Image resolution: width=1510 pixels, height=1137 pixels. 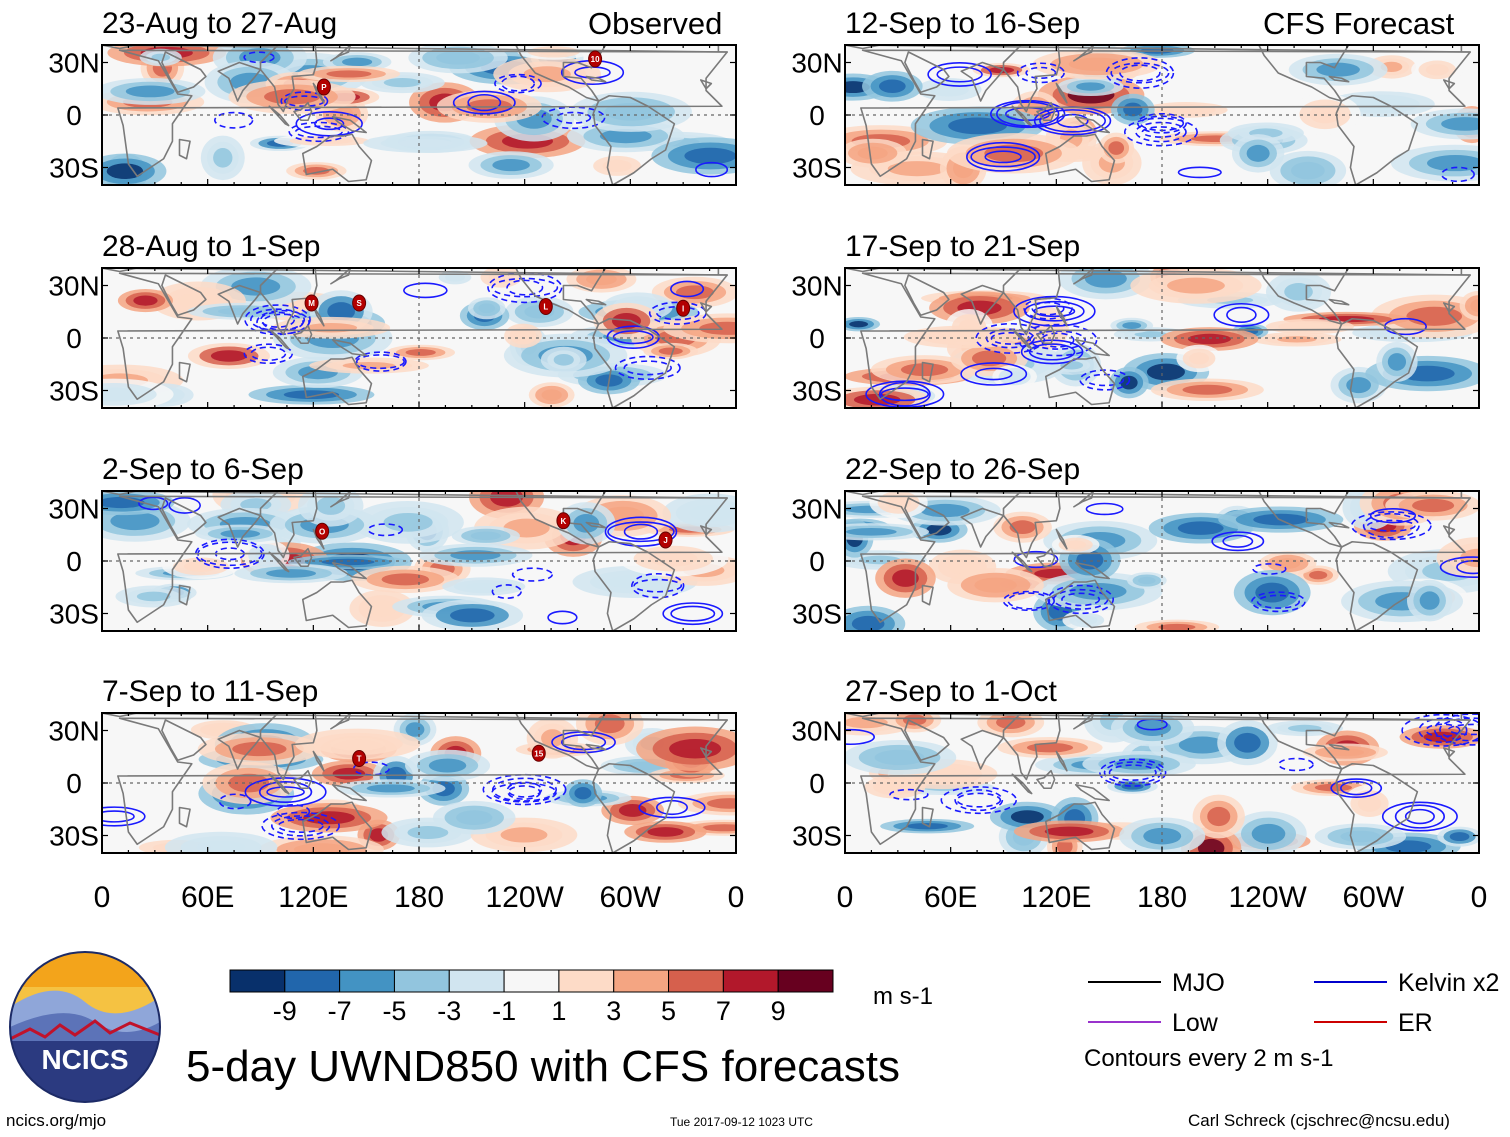 What do you see at coordinates (817, 338) in the screenshot?
I see `y-tick-label: 0` at bounding box center [817, 338].